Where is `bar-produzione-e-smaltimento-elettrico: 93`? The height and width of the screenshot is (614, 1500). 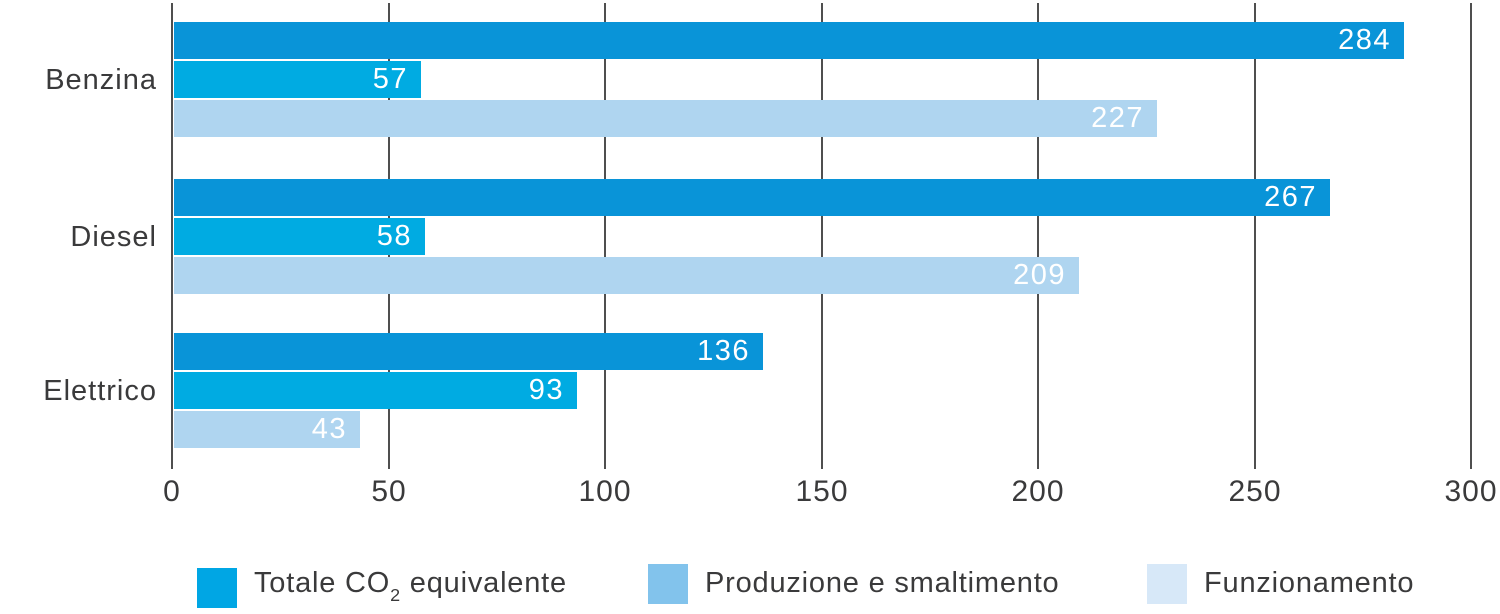
bar-produzione-e-smaltimento-elettrico: 93 is located at coordinates (375, 390).